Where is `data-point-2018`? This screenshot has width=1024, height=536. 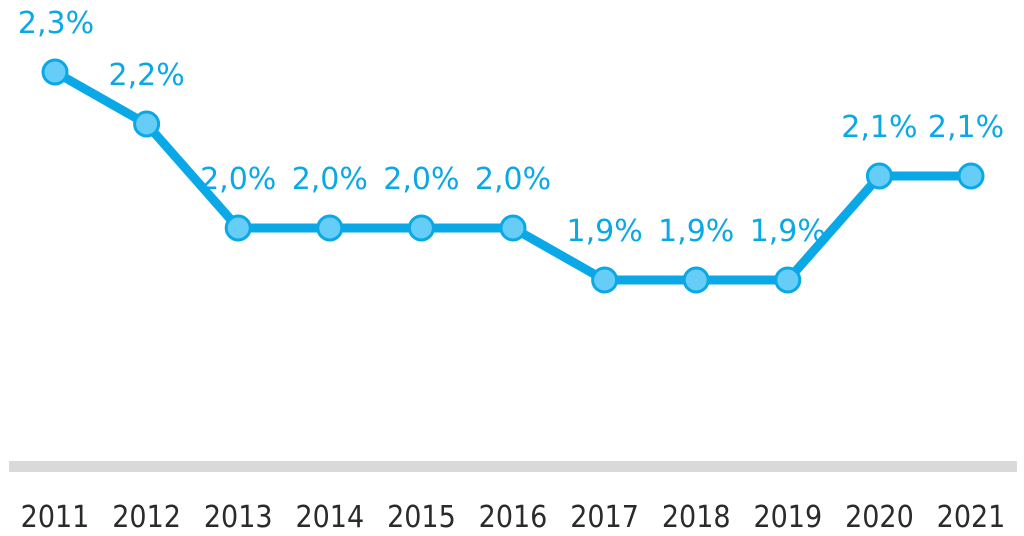 data-point-2018 is located at coordinates (696, 280).